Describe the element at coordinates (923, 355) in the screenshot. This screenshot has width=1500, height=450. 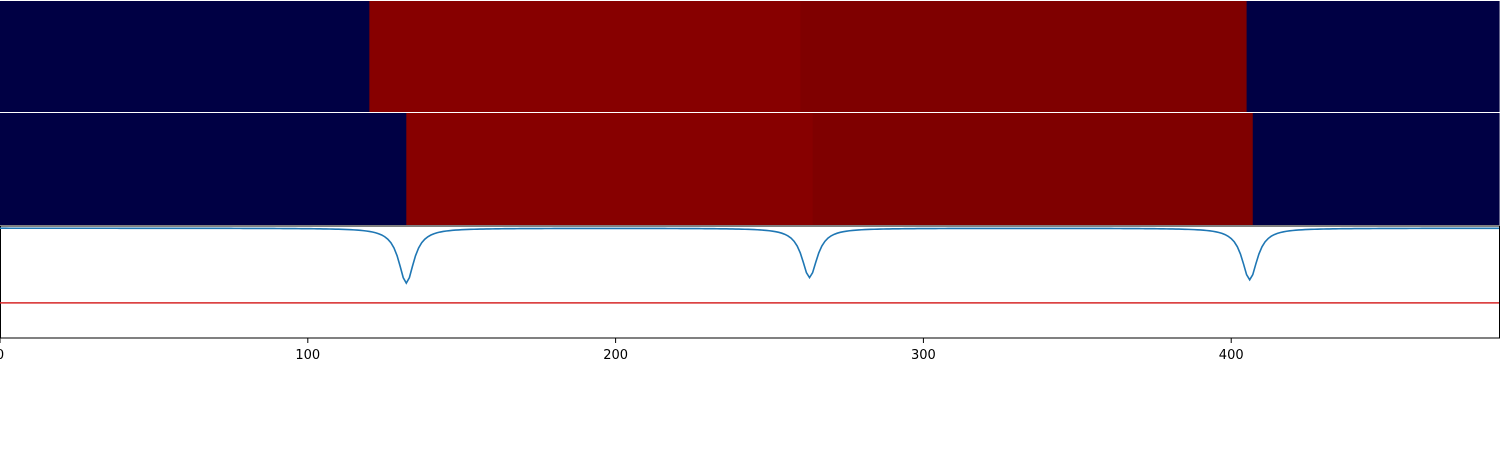
I see `x-tick-label: 300` at that location.